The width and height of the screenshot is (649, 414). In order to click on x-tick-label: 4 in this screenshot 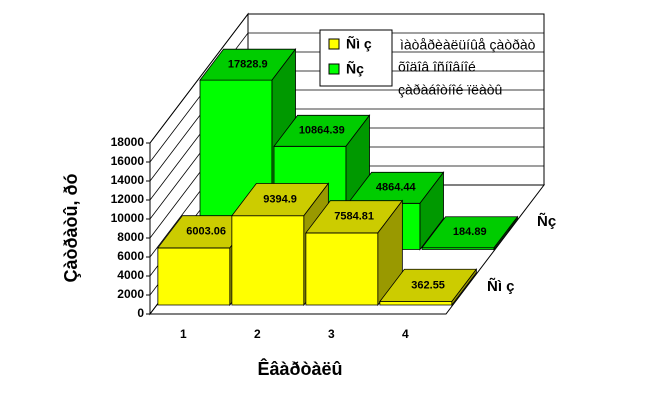, I will do `click(405, 334)`.